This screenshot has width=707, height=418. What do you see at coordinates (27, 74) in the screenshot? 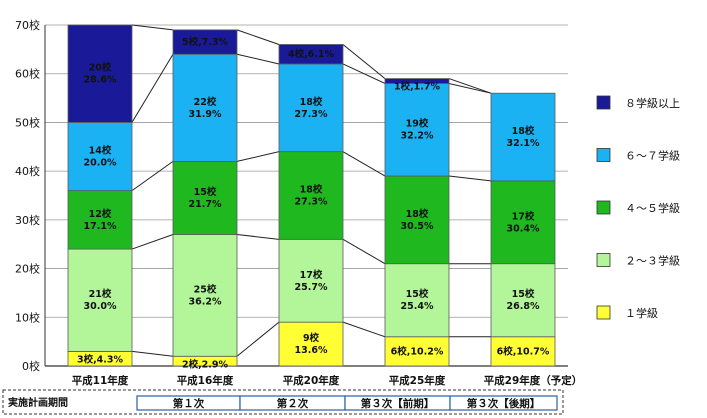
I see `y-tick-label: 60校` at bounding box center [27, 74].